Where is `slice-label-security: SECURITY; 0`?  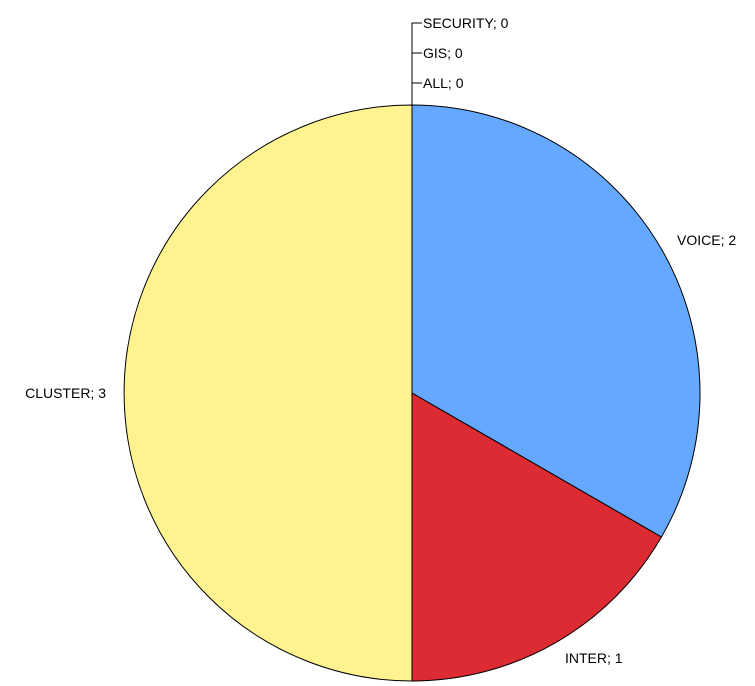 slice-label-security: SECURITY; 0 is located at coordinates (466, 23).